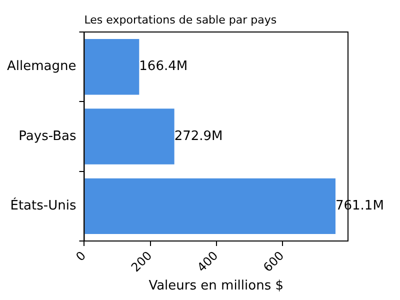 This screenshot has width=400, height=300. I want to click on data-label: 272.9M, so click(198, 136).